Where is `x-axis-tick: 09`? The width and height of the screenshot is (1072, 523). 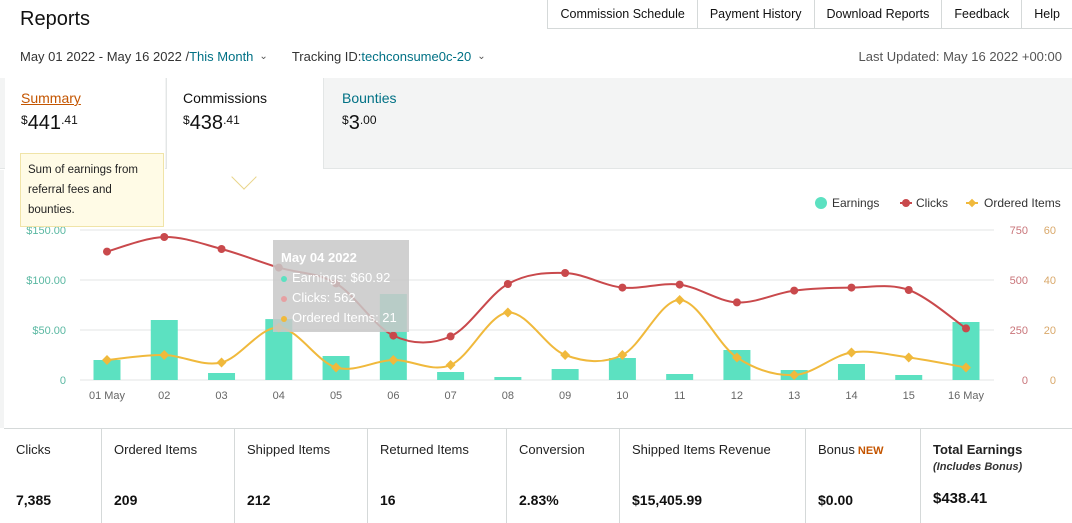 x-axis-tick: 09 is located at coordinates (565, 396).